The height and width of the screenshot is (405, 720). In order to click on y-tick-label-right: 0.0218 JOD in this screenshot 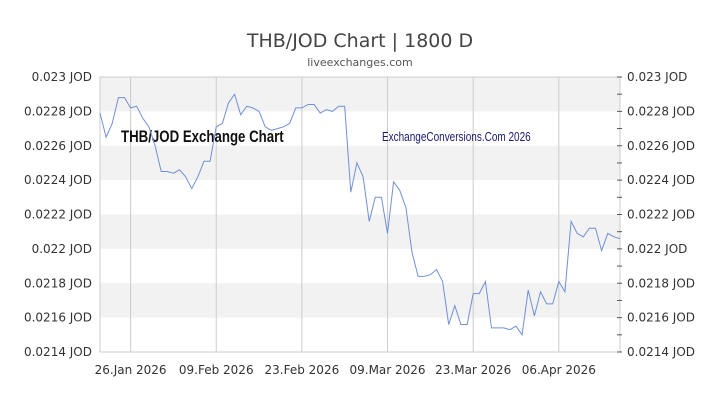, I will do `click(661, 283)`.